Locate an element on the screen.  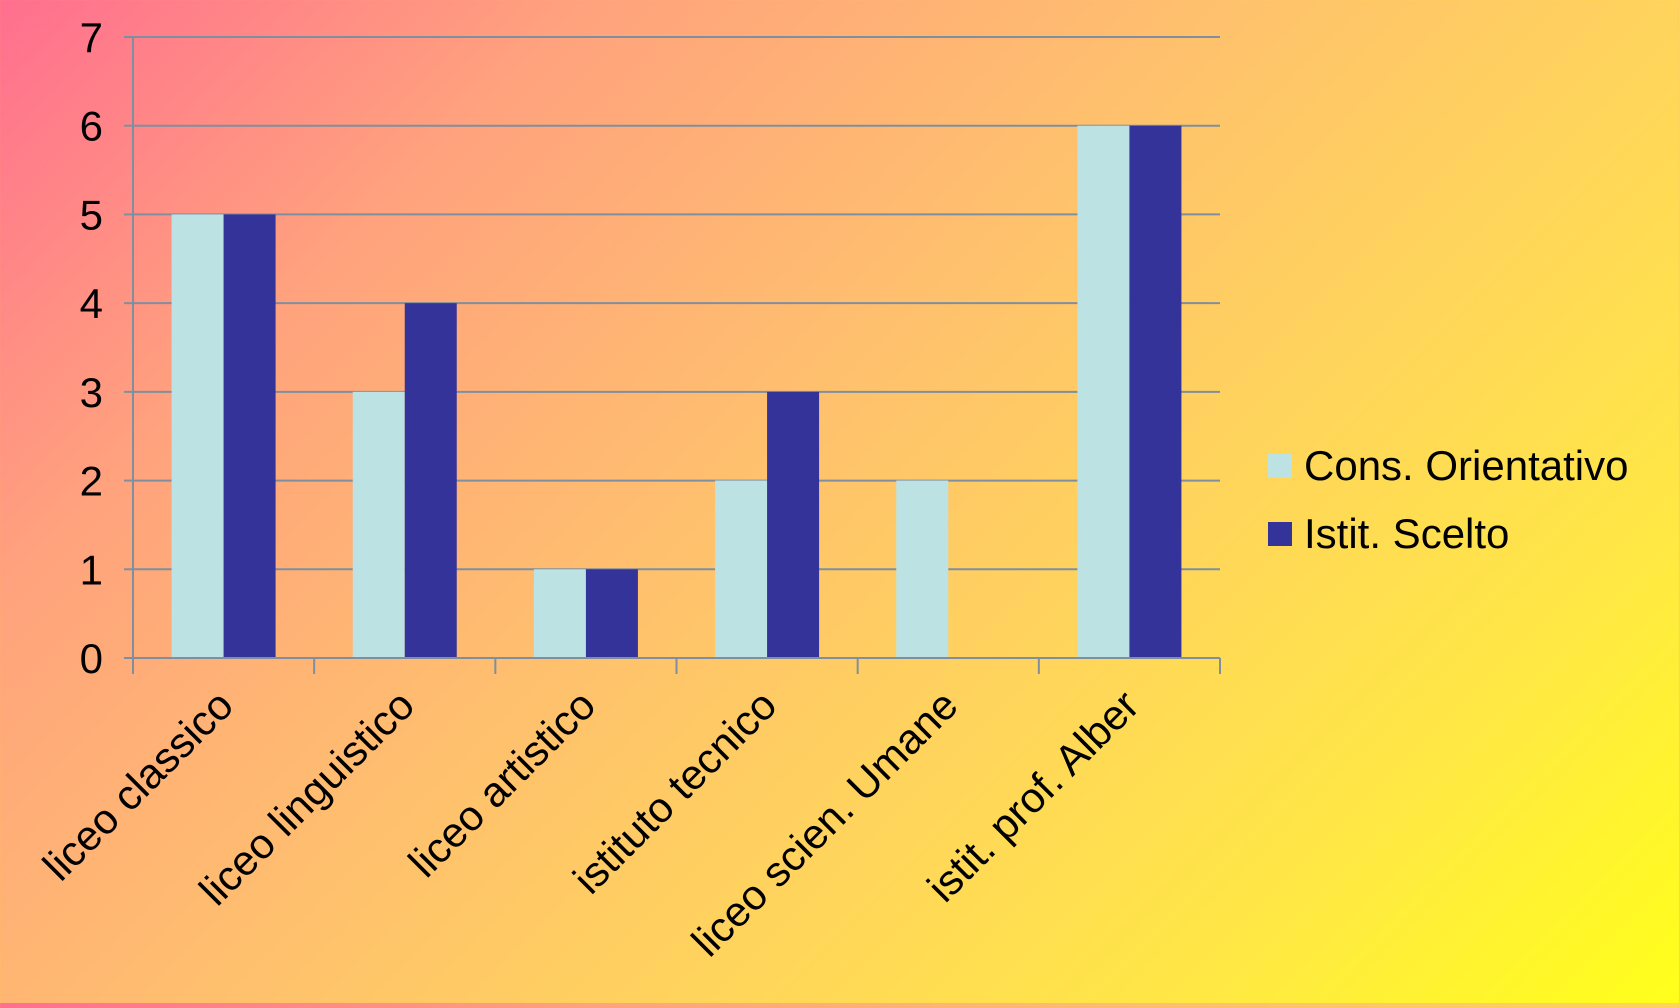
y-tick-label: 7 is located at coordinates (91, 37).